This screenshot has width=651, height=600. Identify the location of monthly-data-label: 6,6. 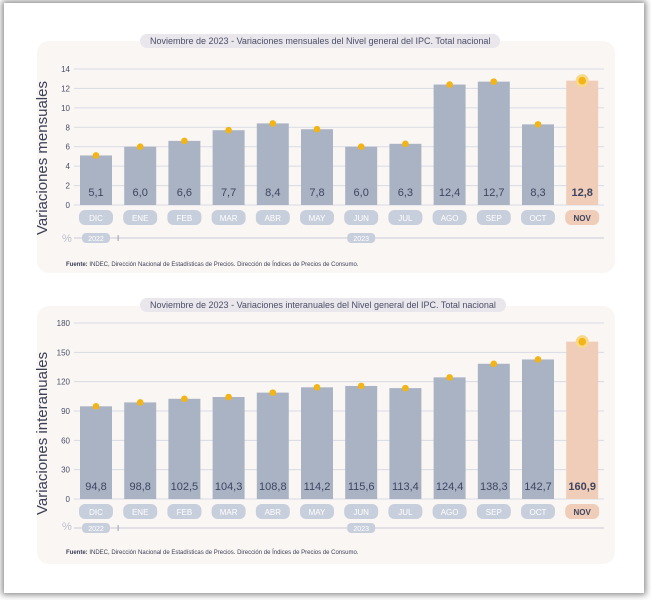
(184, 193).